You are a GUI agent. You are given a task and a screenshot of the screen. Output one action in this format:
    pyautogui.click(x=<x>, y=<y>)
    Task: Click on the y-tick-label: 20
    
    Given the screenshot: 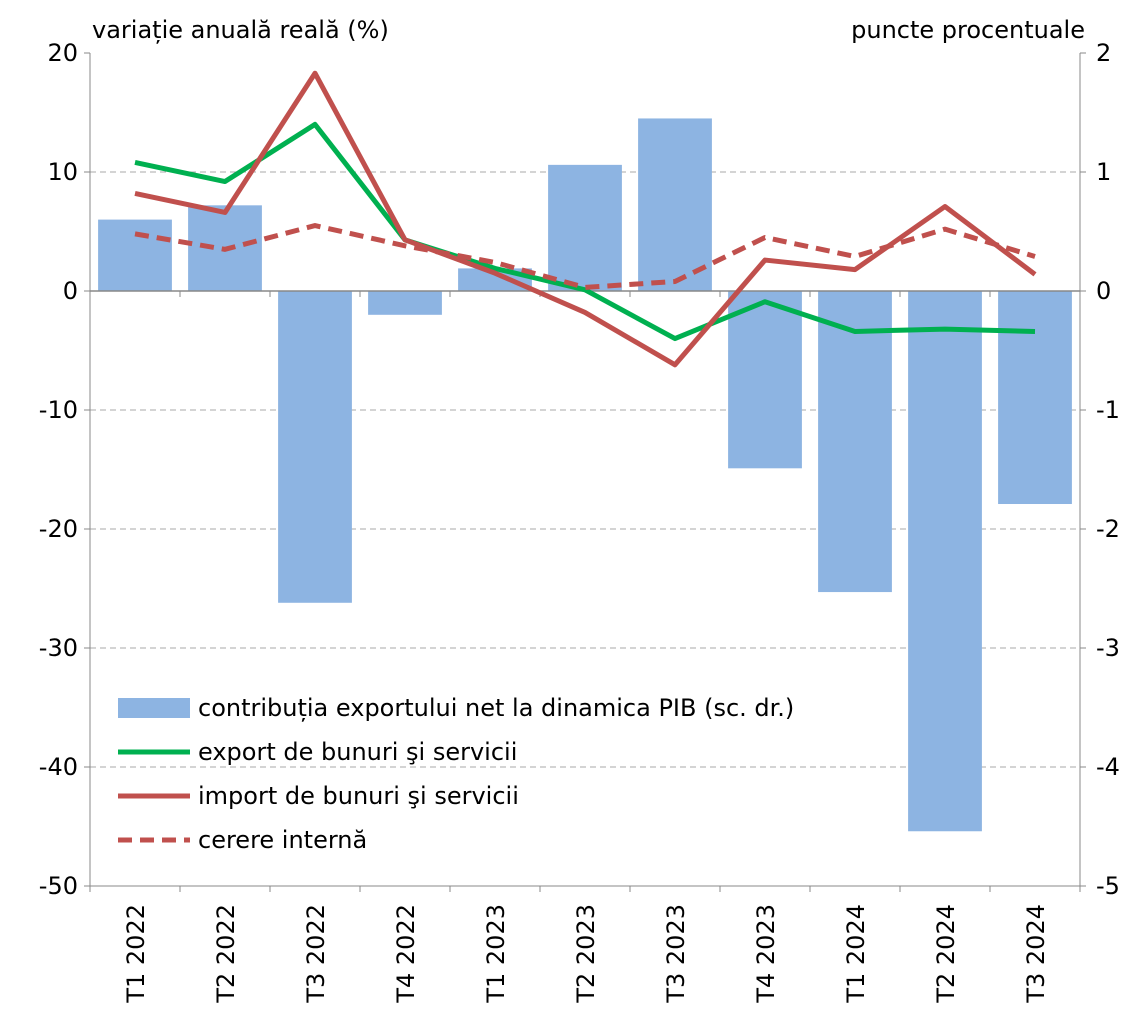 What is the action you would take?
    pyautogui.click(x=62, y=53)
    